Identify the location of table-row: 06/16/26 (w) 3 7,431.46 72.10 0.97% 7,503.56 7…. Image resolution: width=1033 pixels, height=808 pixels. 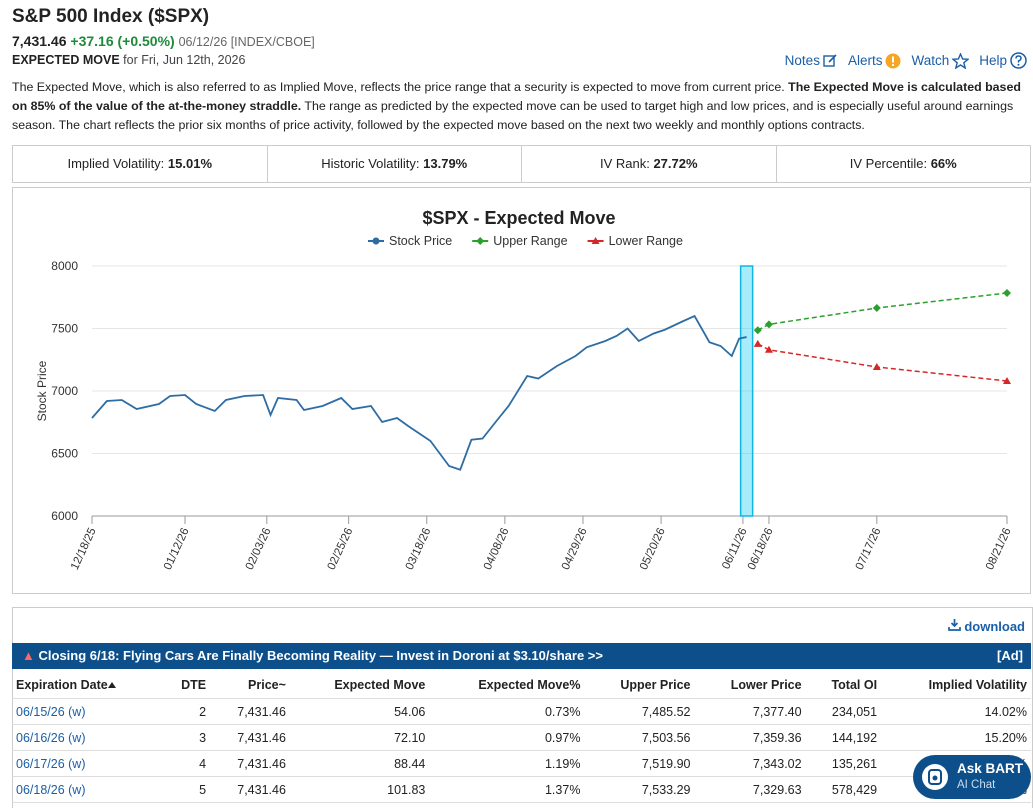
(521, 737).